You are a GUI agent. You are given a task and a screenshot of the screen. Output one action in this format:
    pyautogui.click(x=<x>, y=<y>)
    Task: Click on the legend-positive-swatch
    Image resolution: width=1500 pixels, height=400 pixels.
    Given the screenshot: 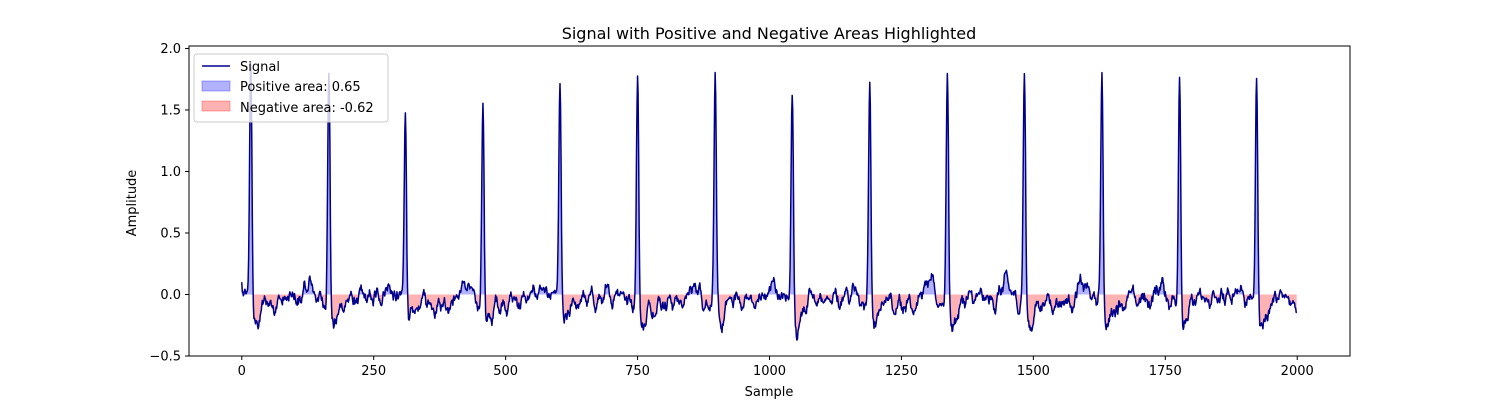 What is the action you would take?
    pyautogui.click(x=216, y=86)
    